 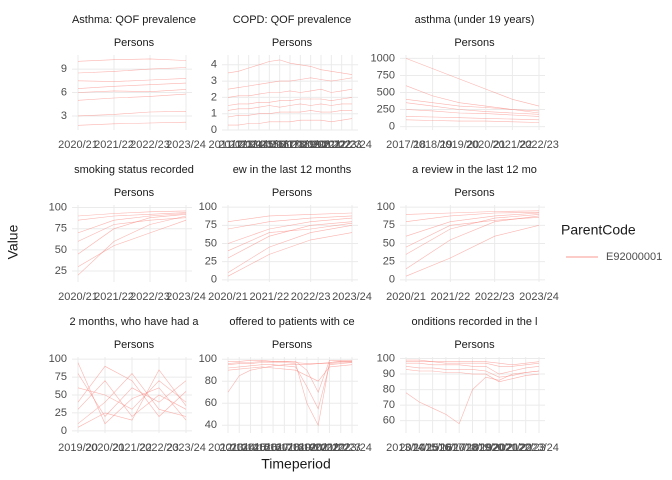 I want to click on y-tick-label: 0, so click(x=214, y=280).